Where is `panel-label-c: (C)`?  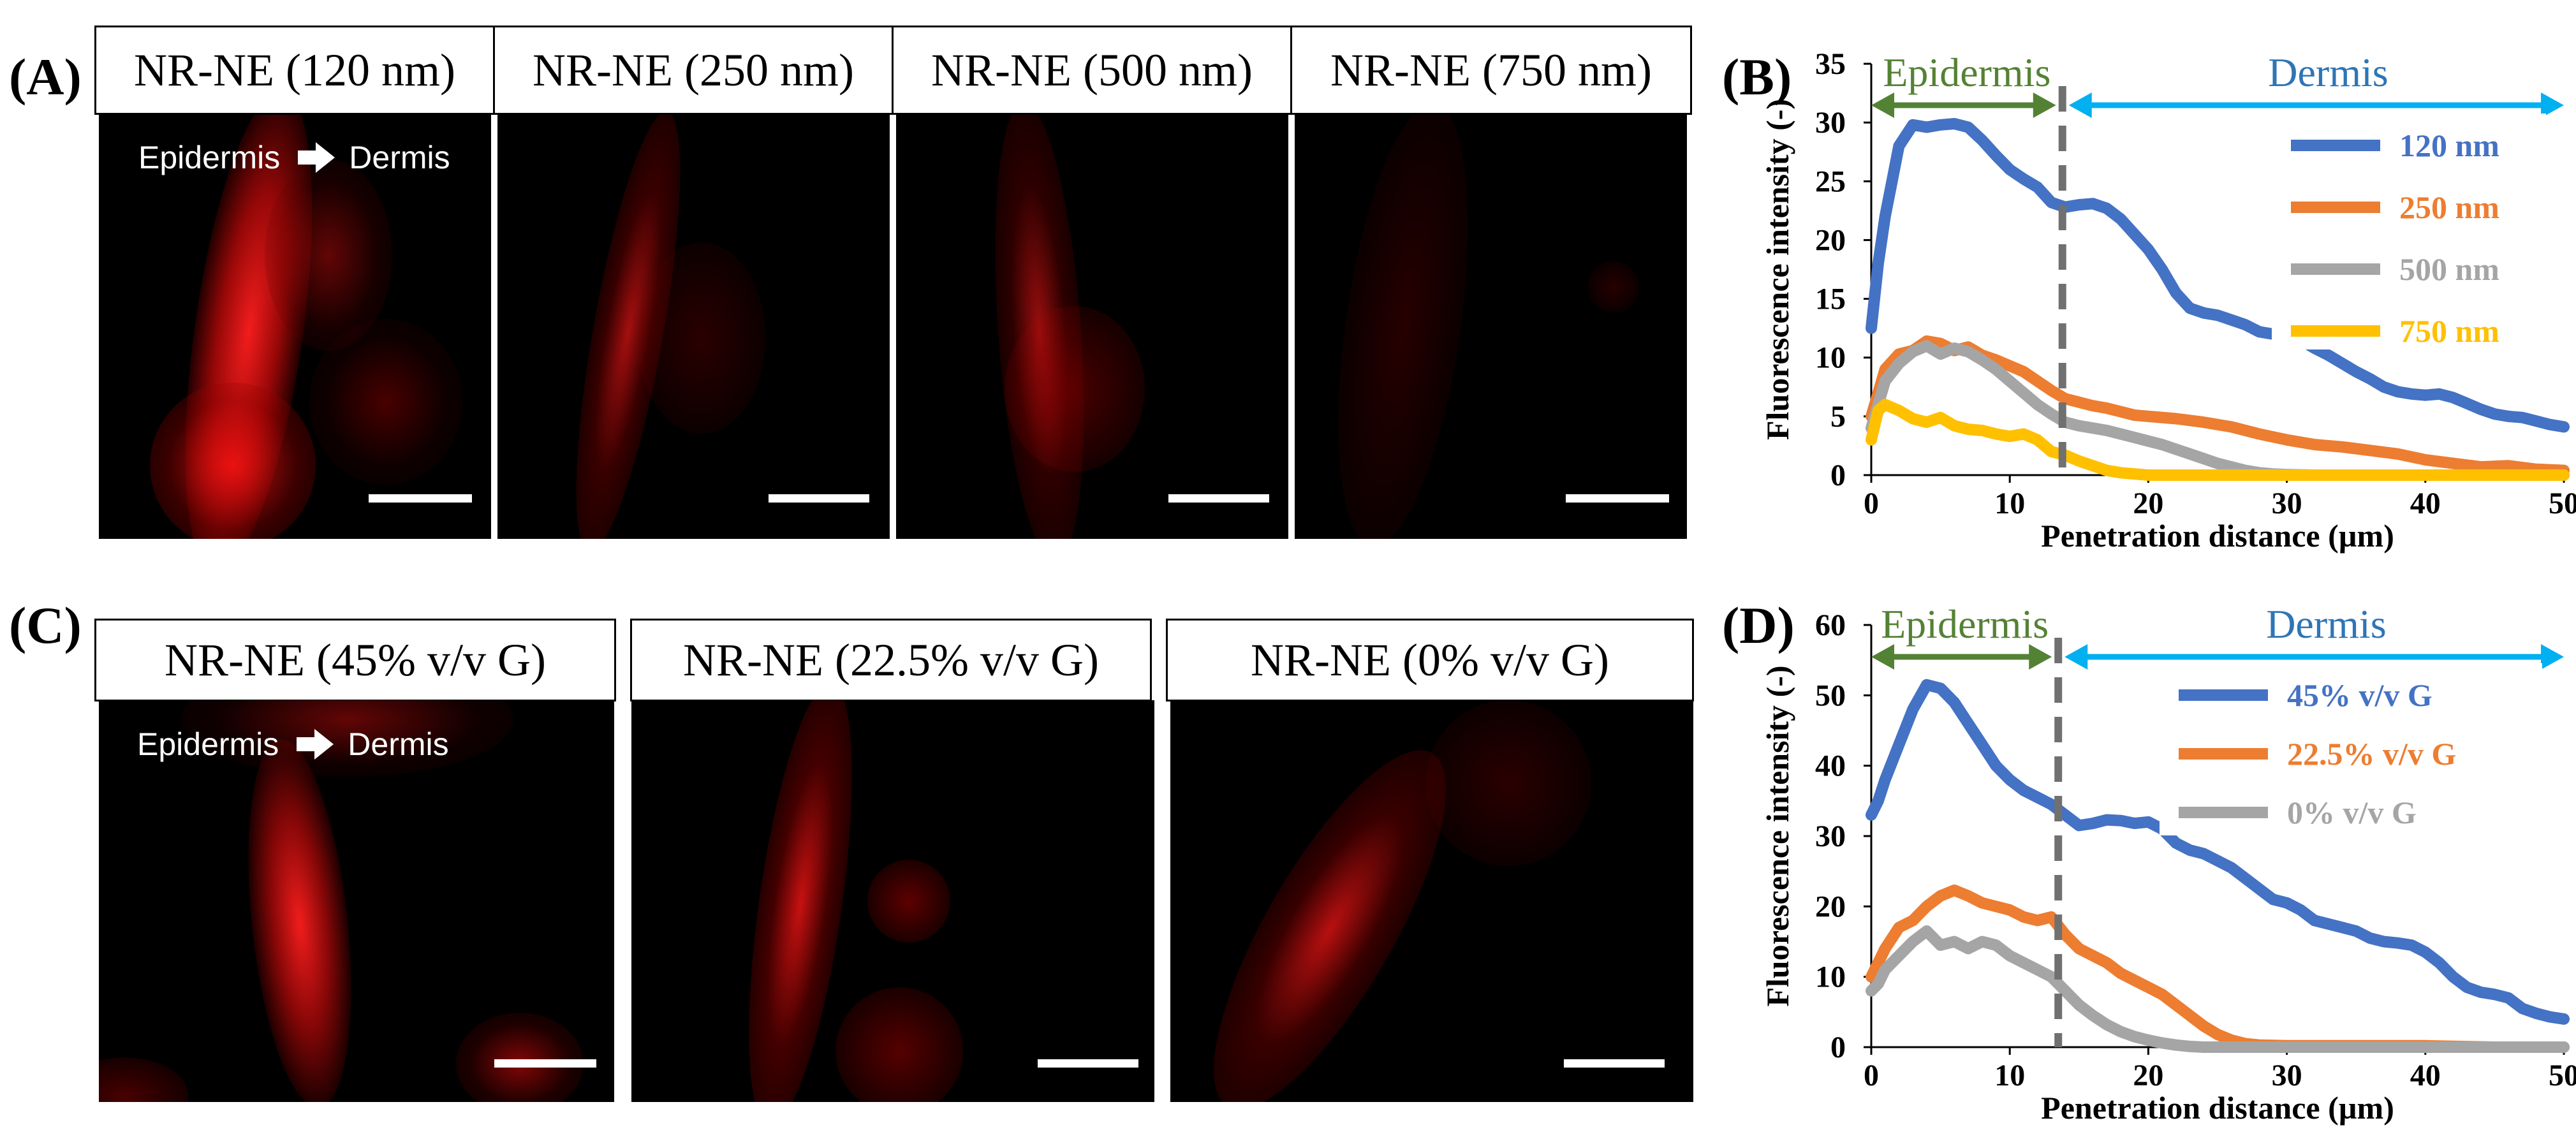 panel-label-c: (C) is located at coordinates (45, 625).